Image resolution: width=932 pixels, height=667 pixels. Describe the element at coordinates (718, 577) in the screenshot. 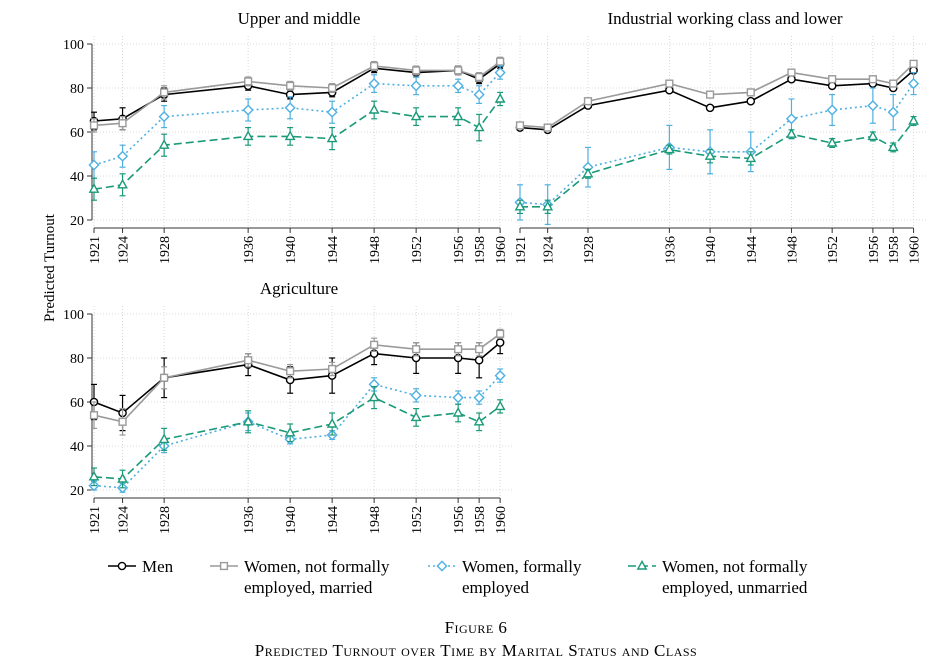

I see `legend-item-women-not-formally-employed-unmarried: Women, not formally employed, unmarried` at that location.